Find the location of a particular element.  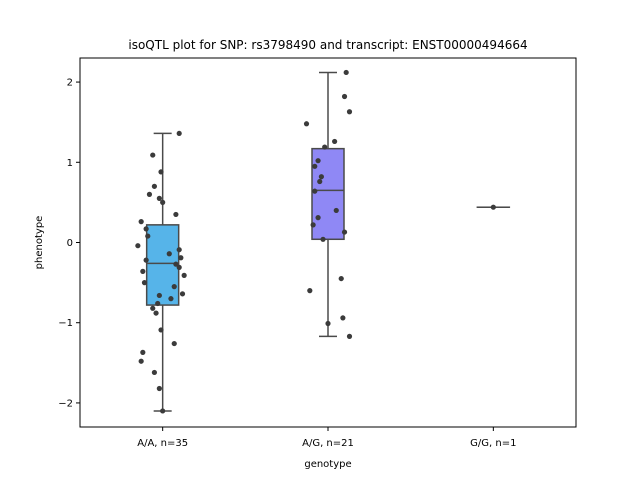

y-tick-label: −2 is located at coordinates (65, 403).